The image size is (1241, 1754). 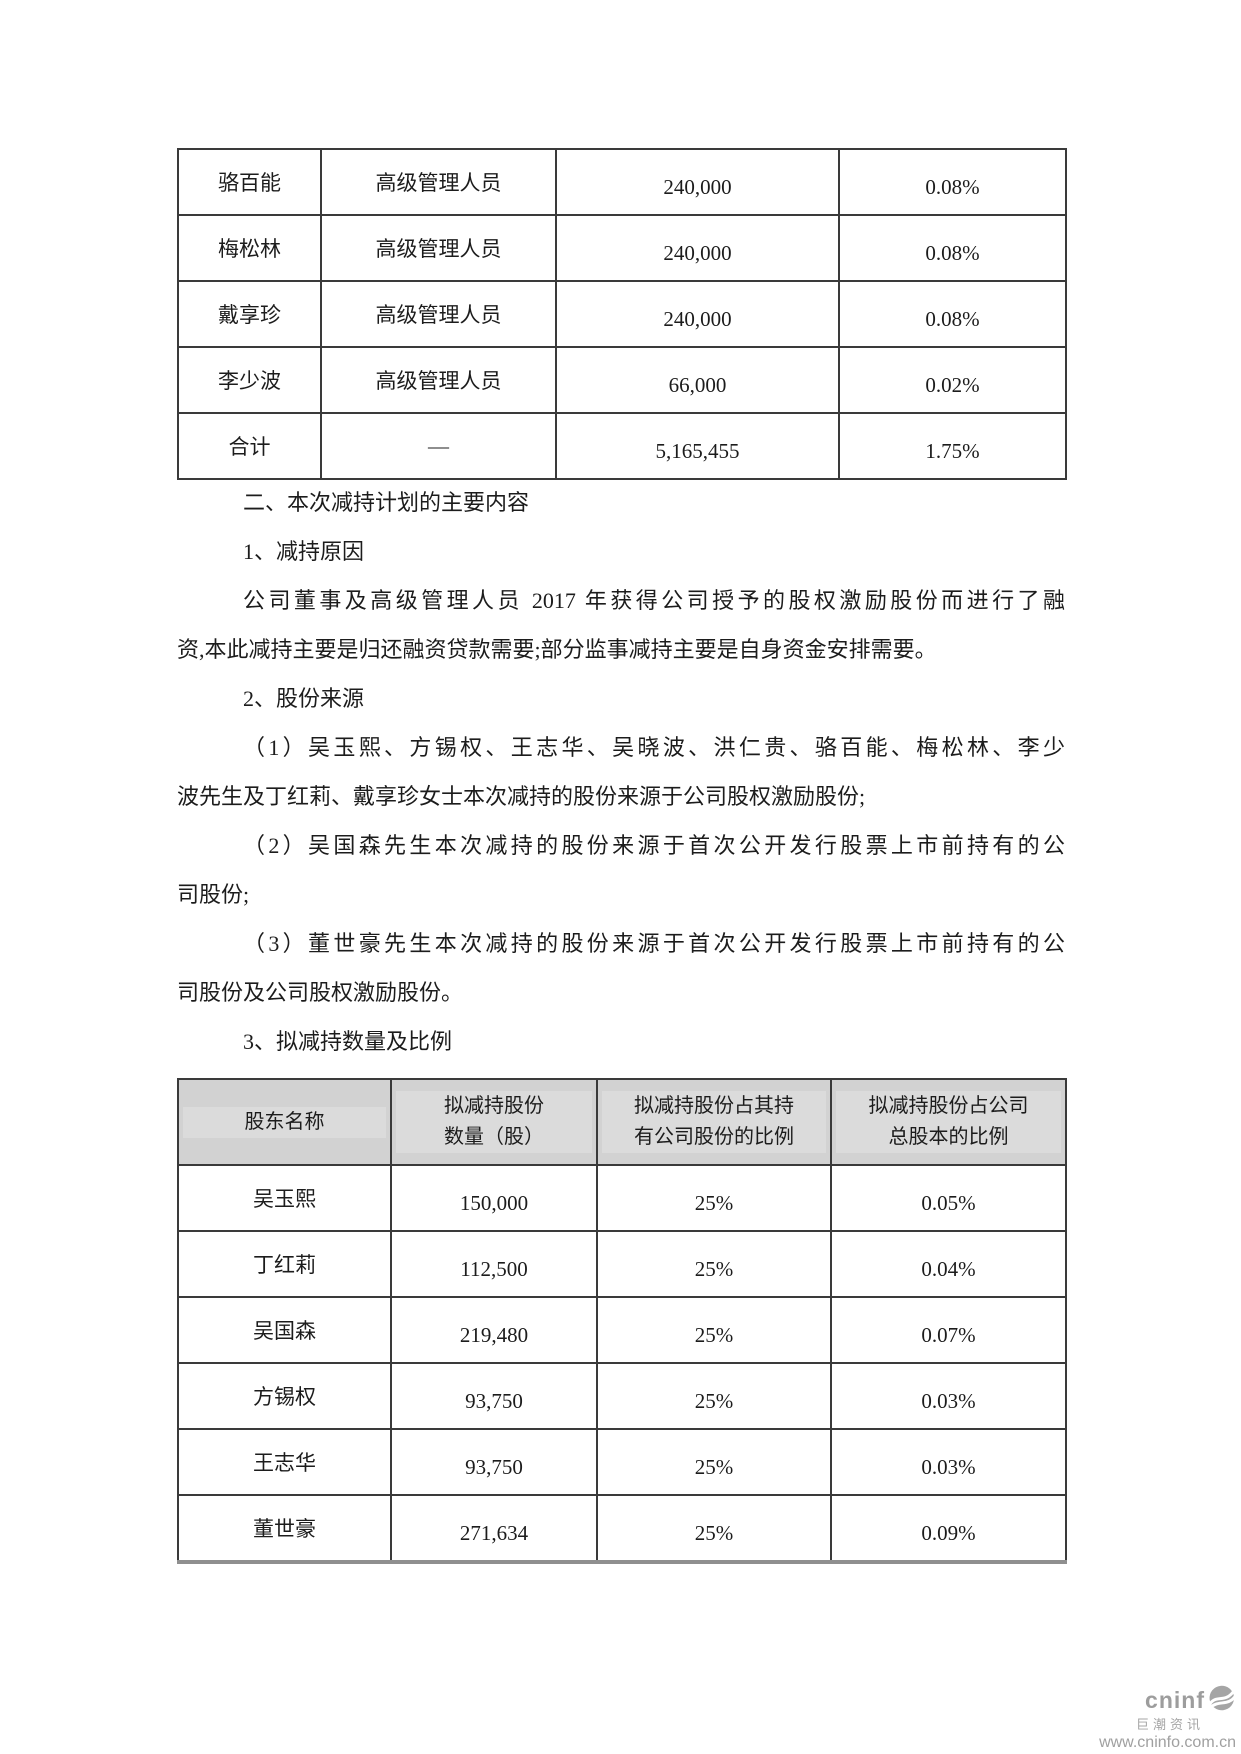 I want to click on table-row: 梅松林 高级管理人员 240,000 0.08%, so click(x=622, y=248).